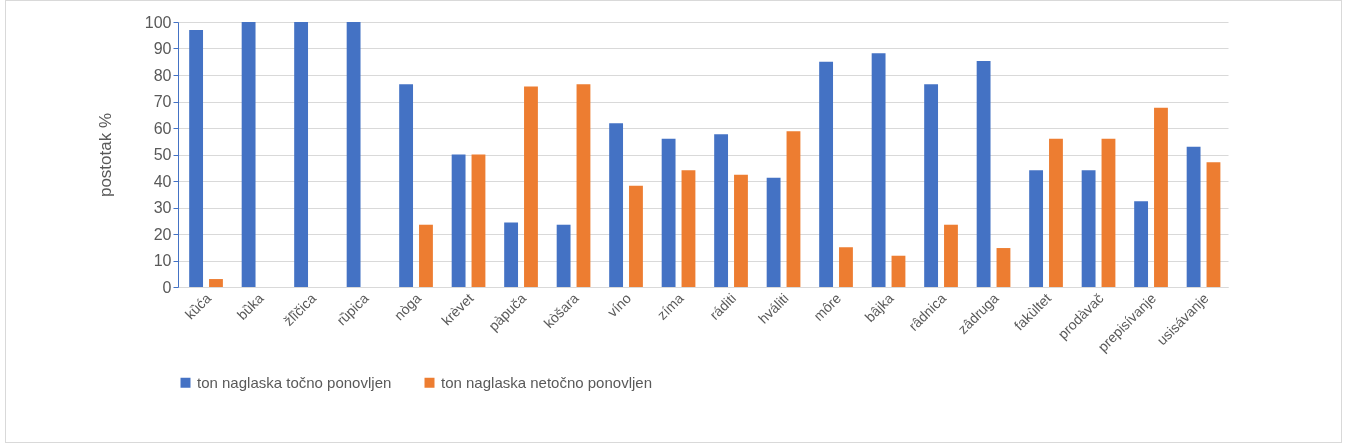 The width and height of the screenshot is (1349, 447). What do you see at coordinates (162, 154) in the screenshot?
I see `y-tick-label: 50` at bounding box center [162, 154].